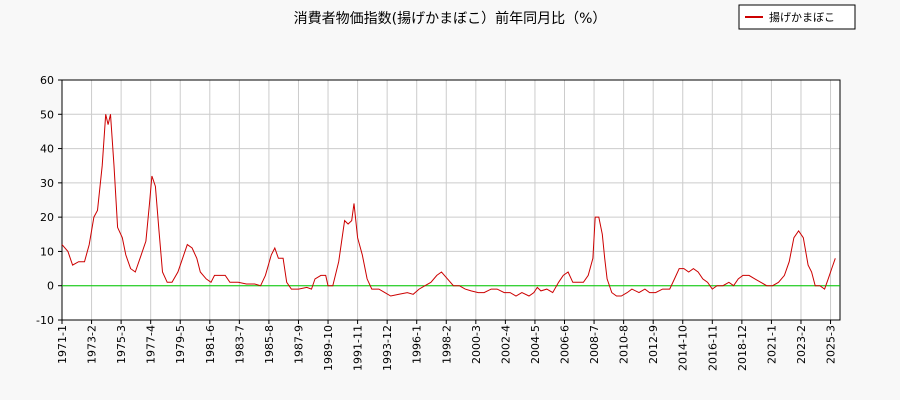  What do you see at coordinates (121, 344) in the screenshot?
I see `x-tick-label: 1975-3` at bounding box center [121, 344].